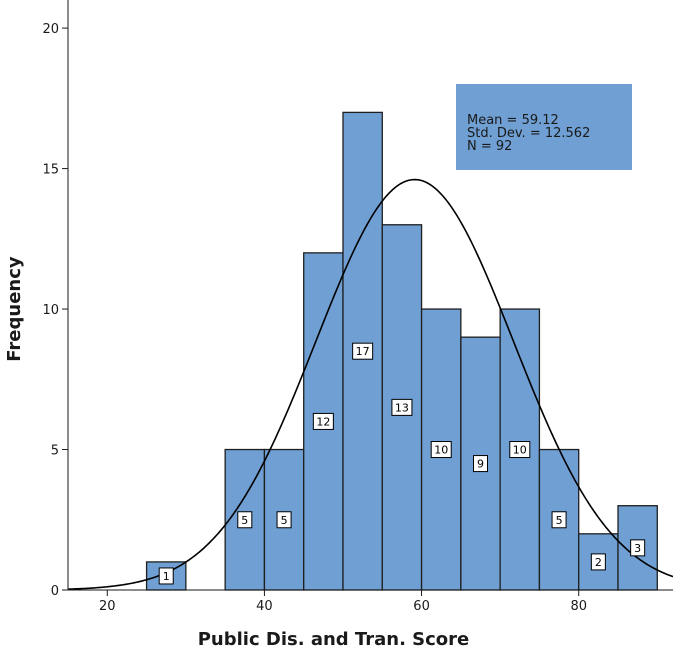  I want to click on bar-value-label: 17, so click(363, 351).